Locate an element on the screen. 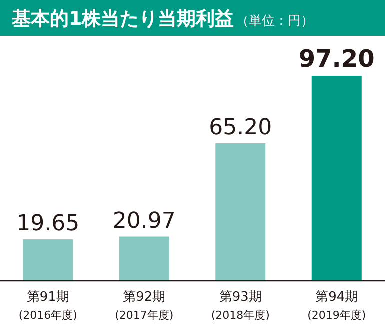 The width and height of the screenshot is (385, 326). data-label: 20.97 is located at coordinates (144, 221).